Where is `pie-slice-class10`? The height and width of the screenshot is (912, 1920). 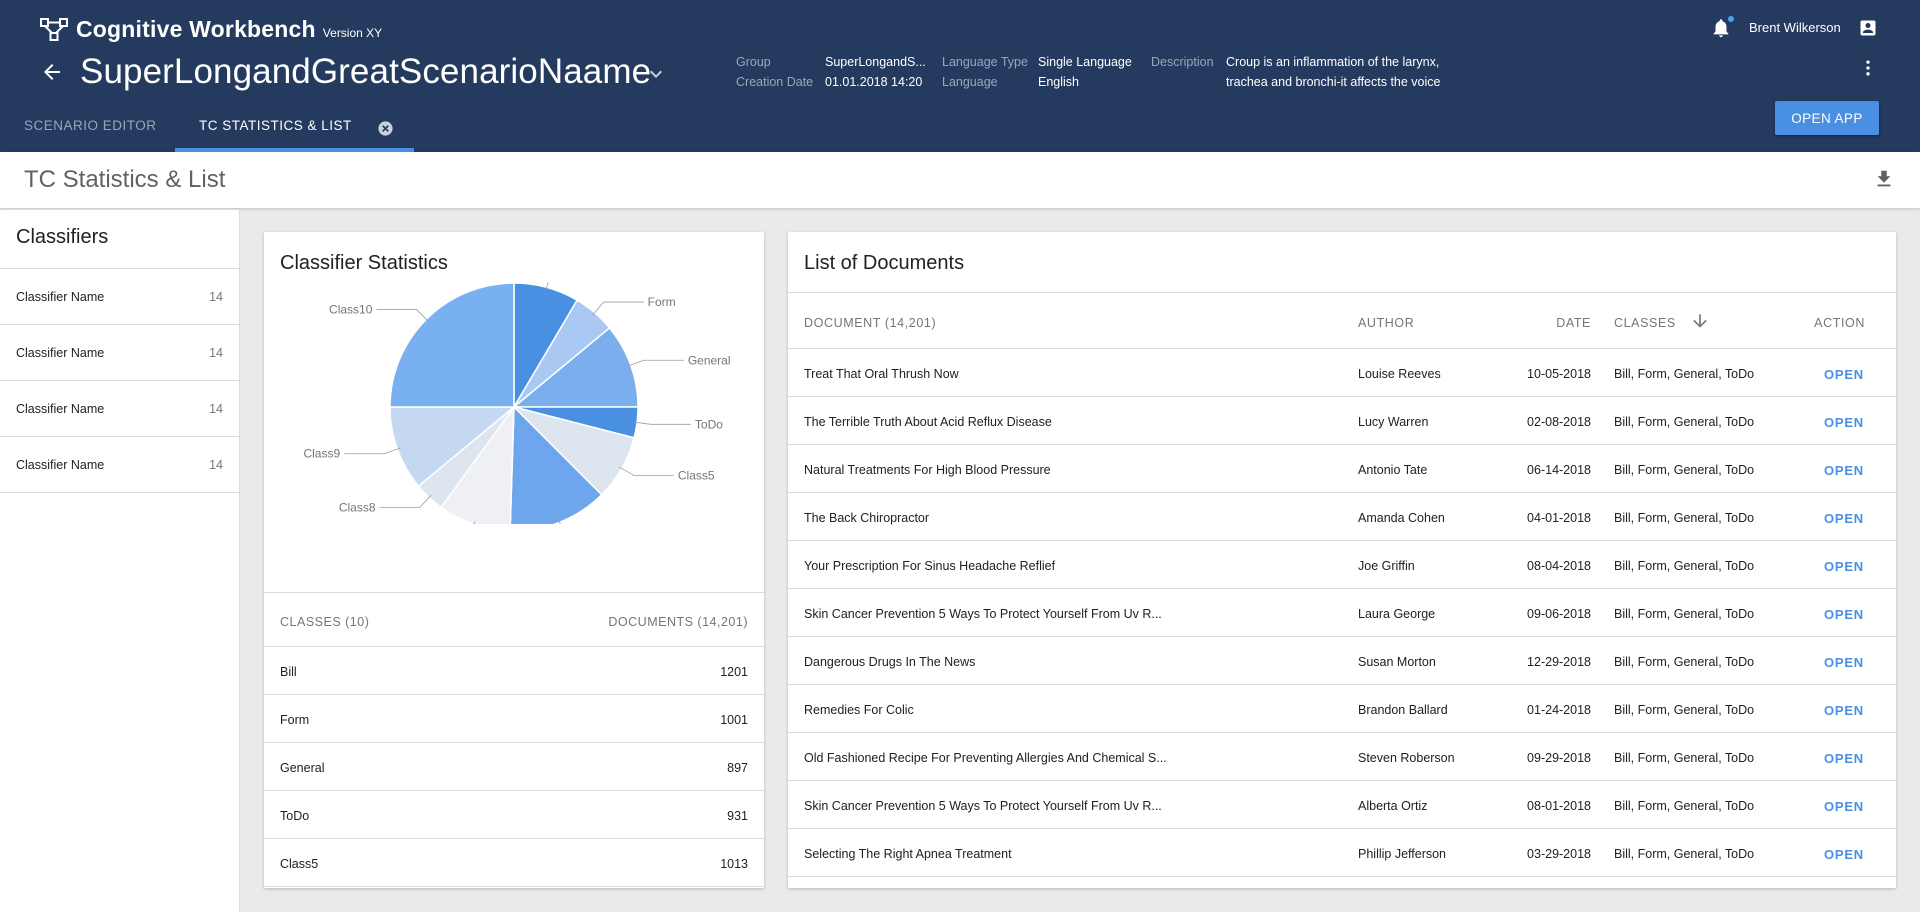
pie-slice-class10 is located at coordinates (452, 345).